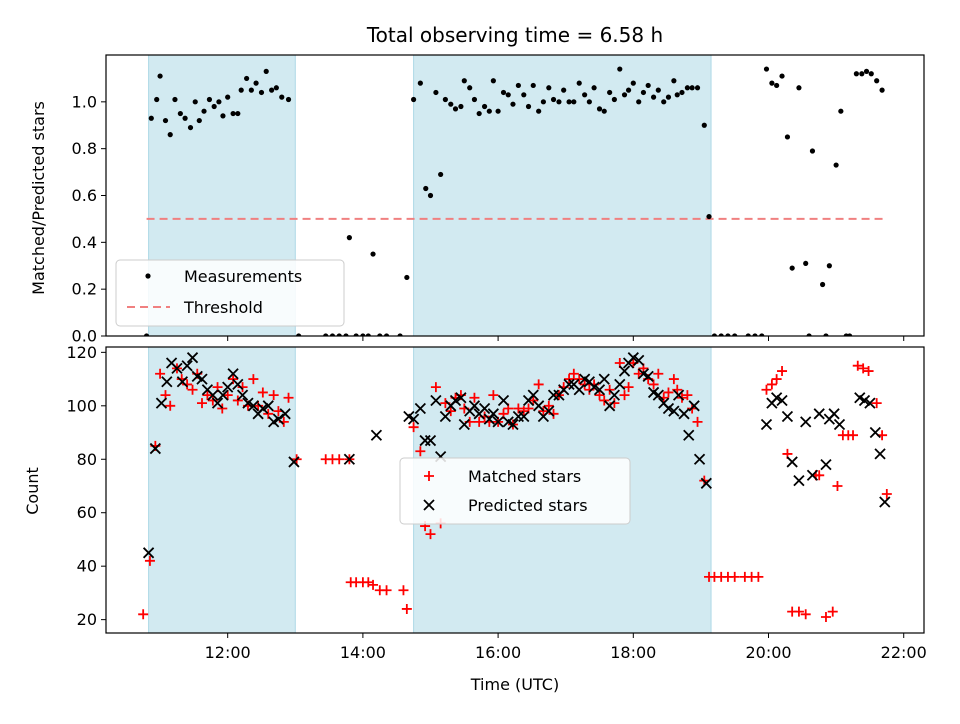  What do you see at coordinates (515, 491) in the screenshot?
I see `bottom-legend: Matched stars Predicted stars` at bounding box center [515, 491].